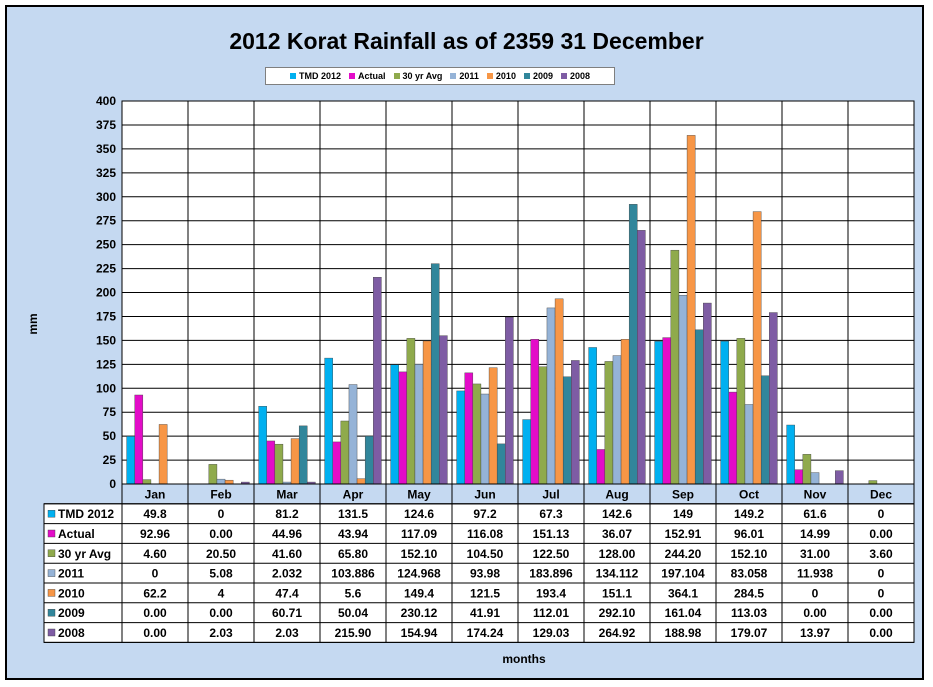  Describe the element at coordinates (353, 514) in the screenshot. I see `data-label: 131.5` at that location.